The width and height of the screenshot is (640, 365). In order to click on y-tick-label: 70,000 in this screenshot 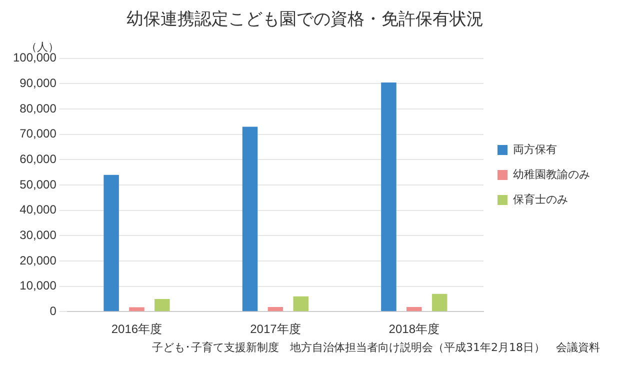, I will do `click(38, 133)`.